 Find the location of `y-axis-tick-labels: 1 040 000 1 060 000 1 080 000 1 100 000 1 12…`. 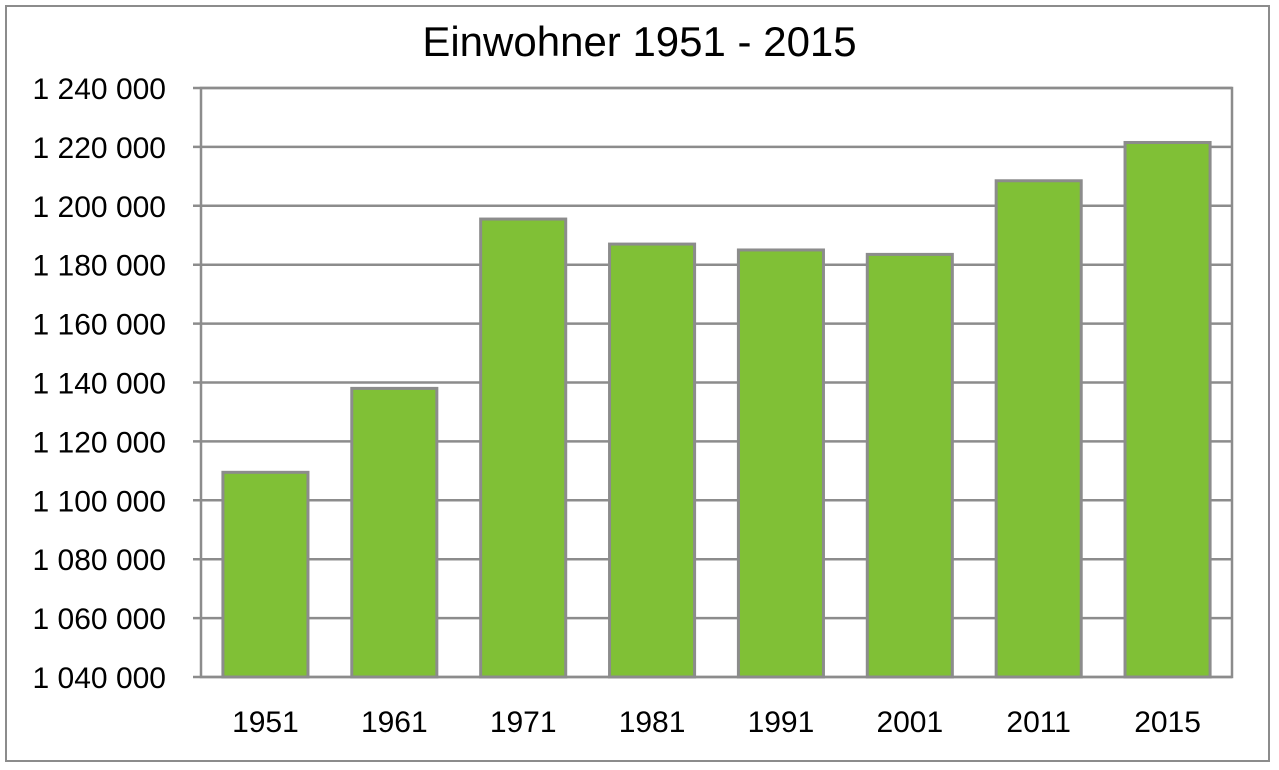

y-axis-tick-labels: 1 040 000 1 060 000 1 080 000 1 100 000 1 12… is located at coordinates (99, 384).